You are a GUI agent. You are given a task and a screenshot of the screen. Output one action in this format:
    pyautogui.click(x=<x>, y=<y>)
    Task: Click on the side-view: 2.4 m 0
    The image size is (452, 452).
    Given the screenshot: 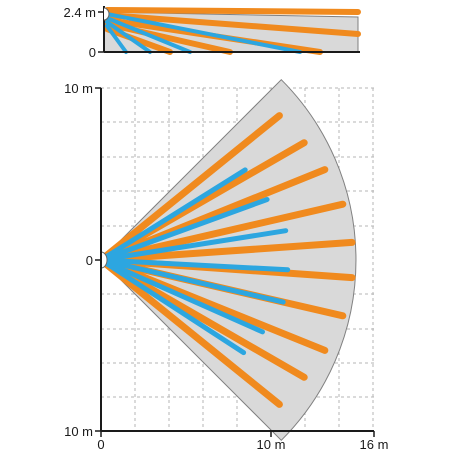 What is the action you would take?
    pyautogui.click(x=212, y=32)
    